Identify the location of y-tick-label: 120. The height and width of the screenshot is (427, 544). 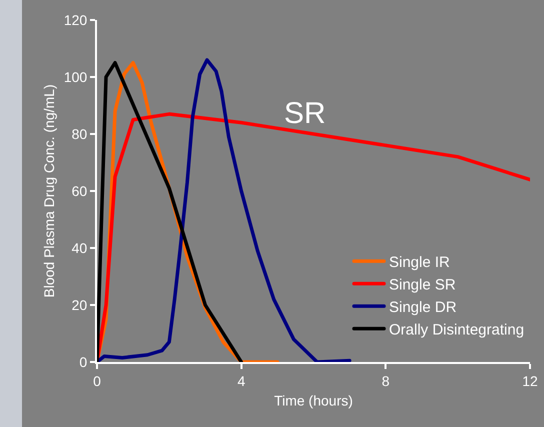
(76, 20).